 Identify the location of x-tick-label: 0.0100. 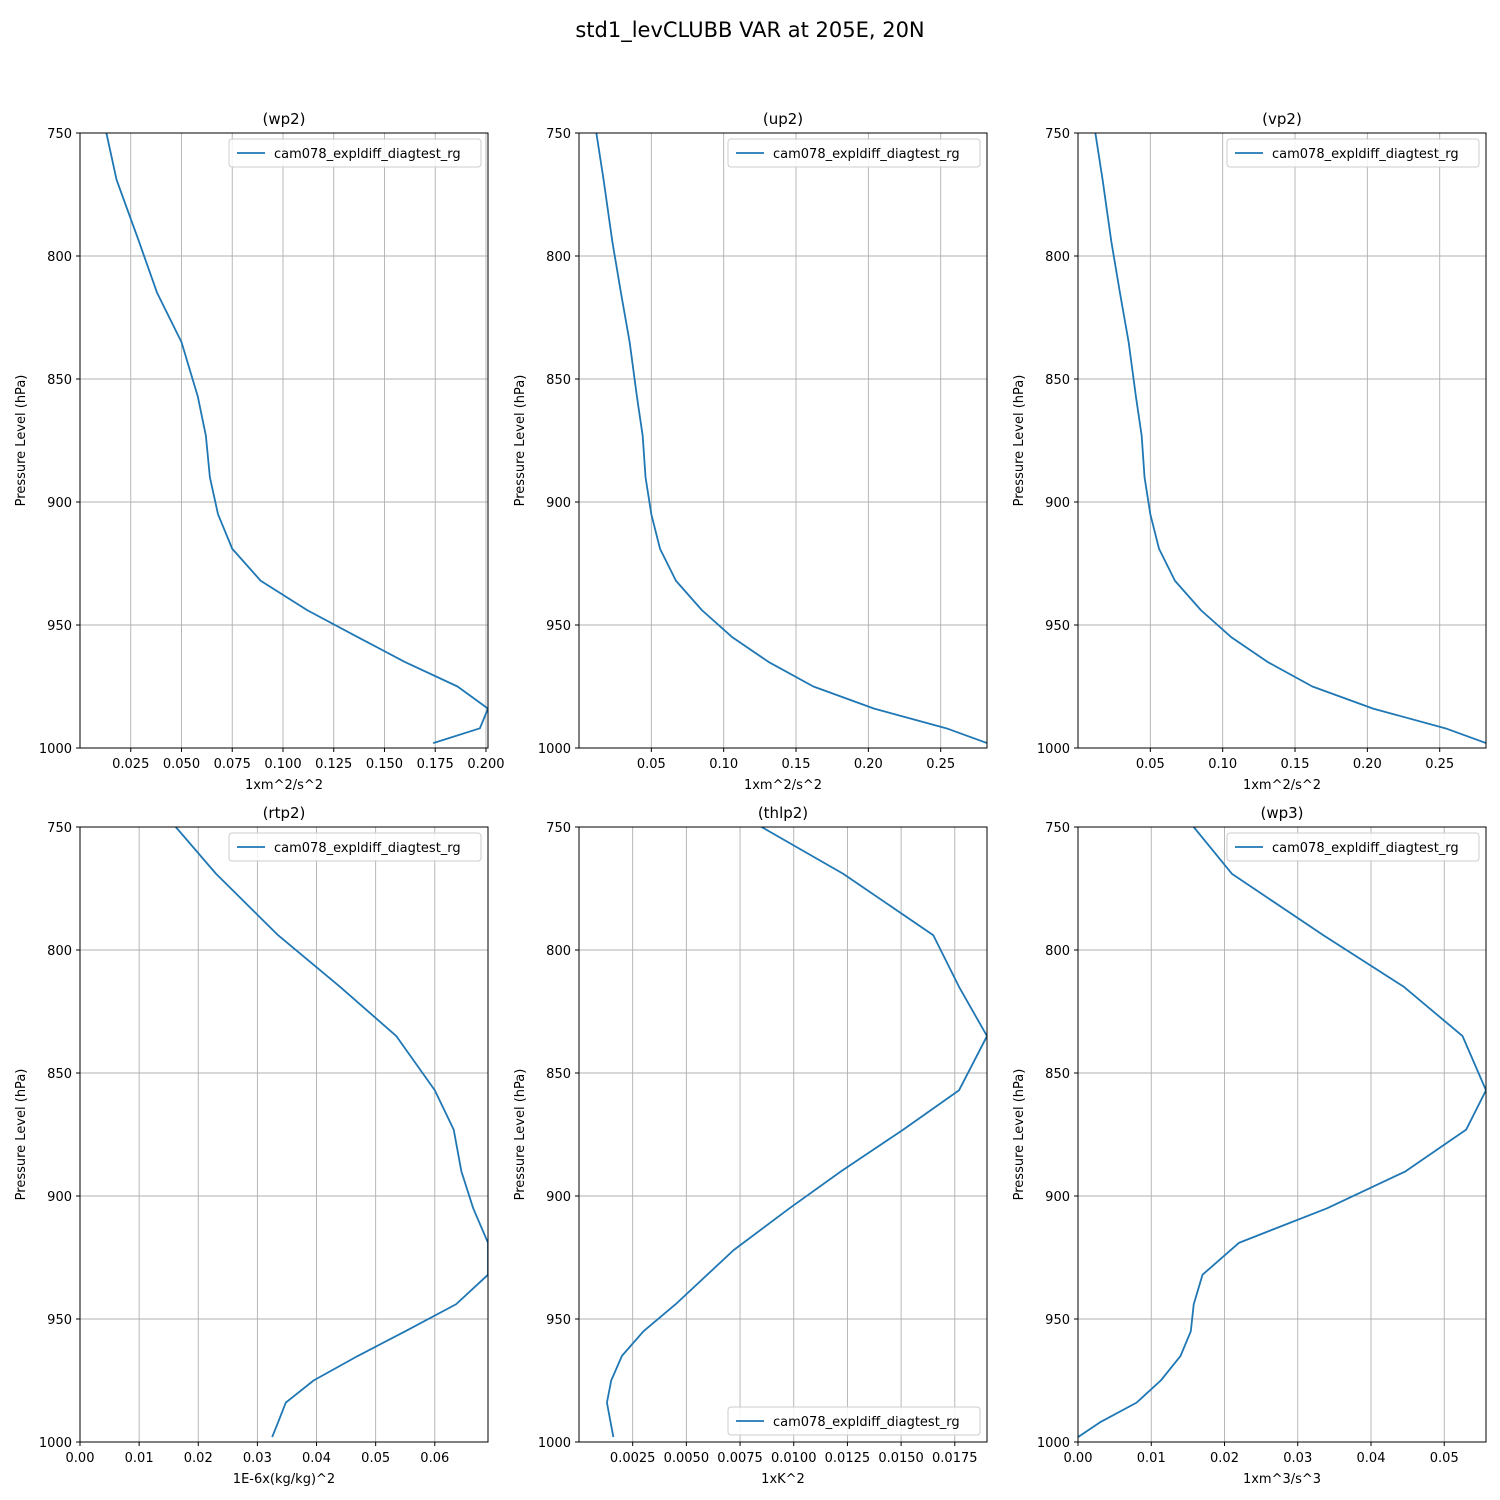
(794, 1458).